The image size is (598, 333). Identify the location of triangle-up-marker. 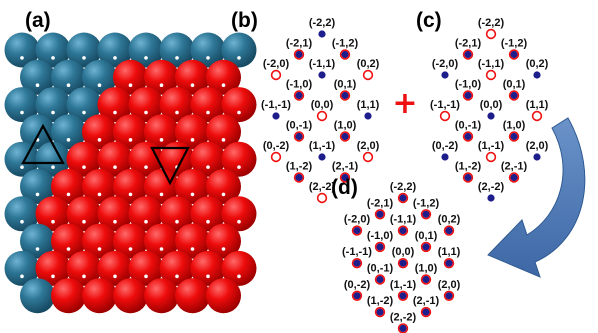
(43, 144).